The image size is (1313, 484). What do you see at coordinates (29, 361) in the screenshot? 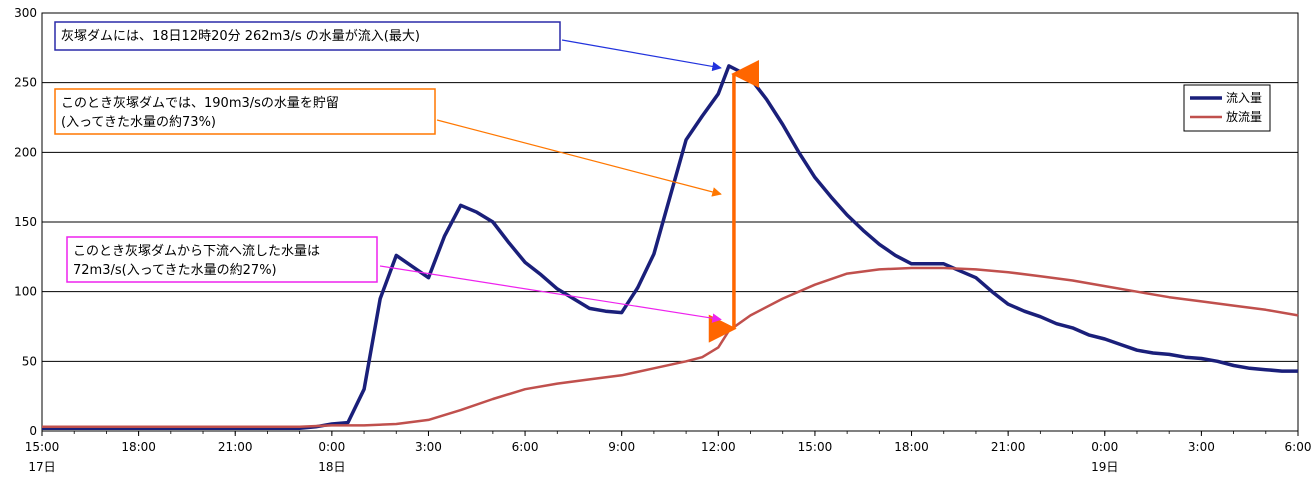
I see `y-tick-label: 50` at bounding box center [29, 361].